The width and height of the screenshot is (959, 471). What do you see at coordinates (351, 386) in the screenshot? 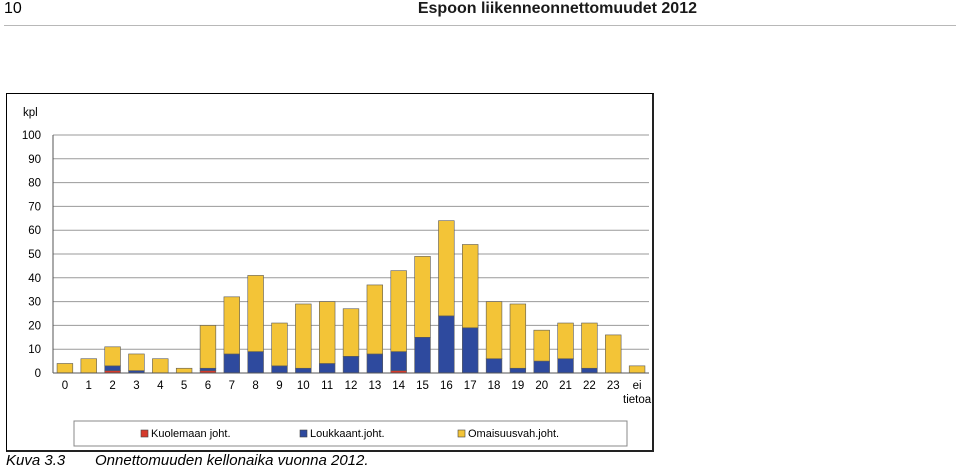
I see `x-tick-label: 12` at bounding box center [351, 386].